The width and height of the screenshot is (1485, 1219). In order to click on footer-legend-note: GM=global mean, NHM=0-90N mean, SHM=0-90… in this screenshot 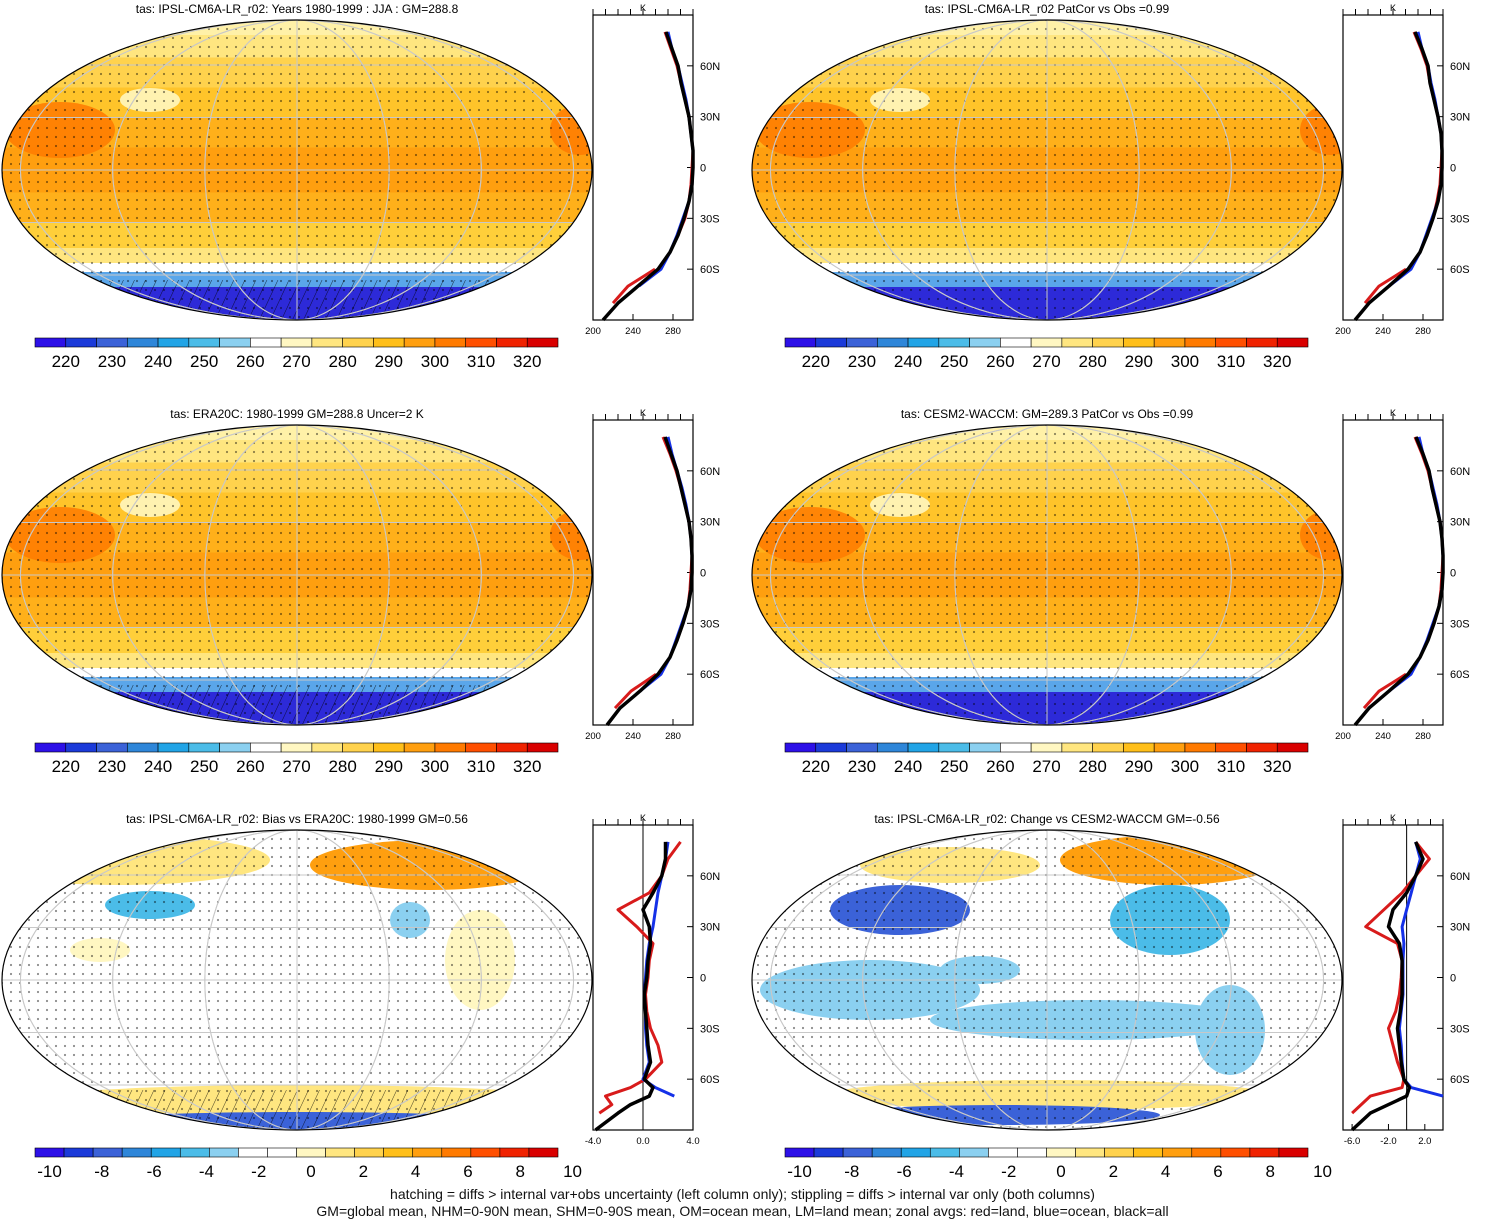, I will do `click(742, 1211)`.